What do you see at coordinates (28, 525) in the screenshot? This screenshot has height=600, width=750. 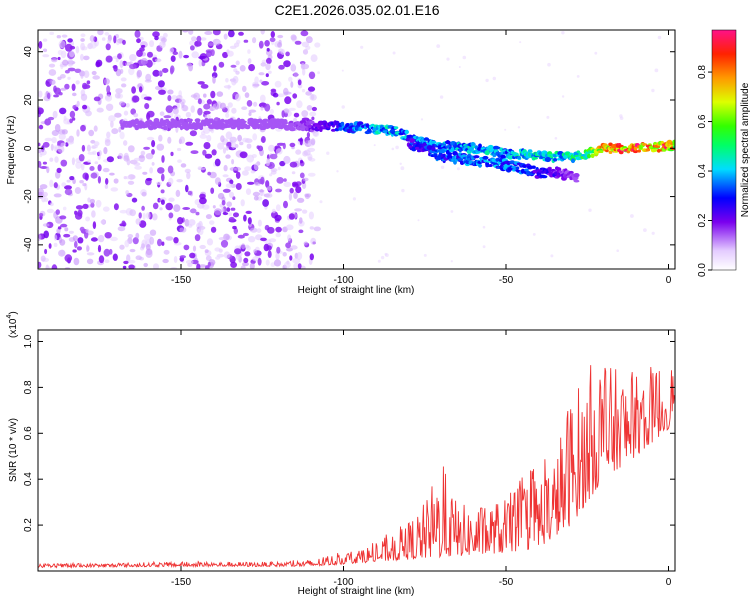 I see `y-tick-label: 0.2` at bounding box center [28, 525].